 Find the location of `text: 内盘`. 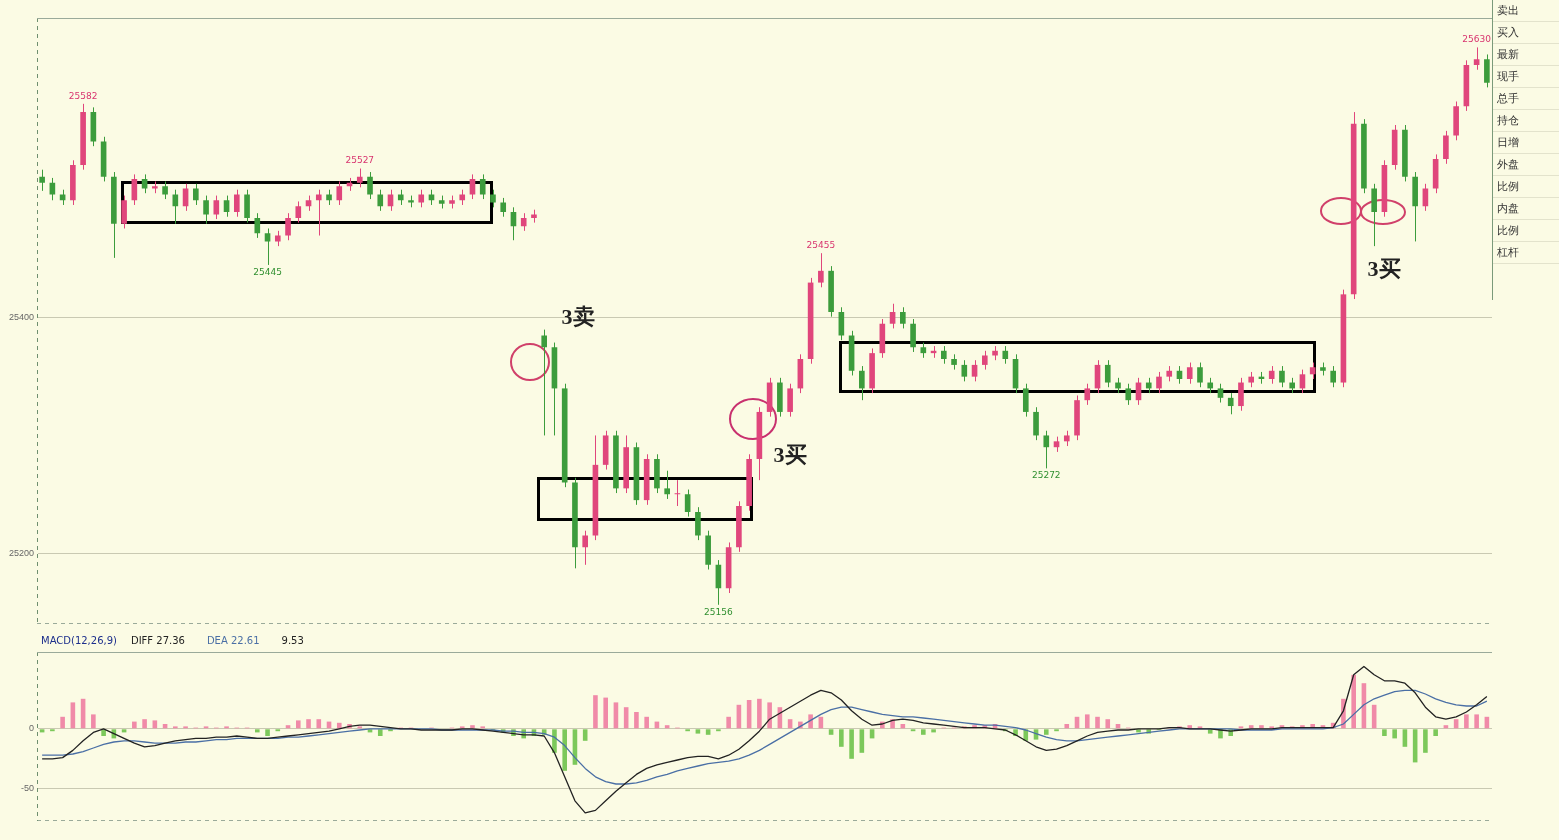

text: 内盘 is located at coordinates (1526, 209).